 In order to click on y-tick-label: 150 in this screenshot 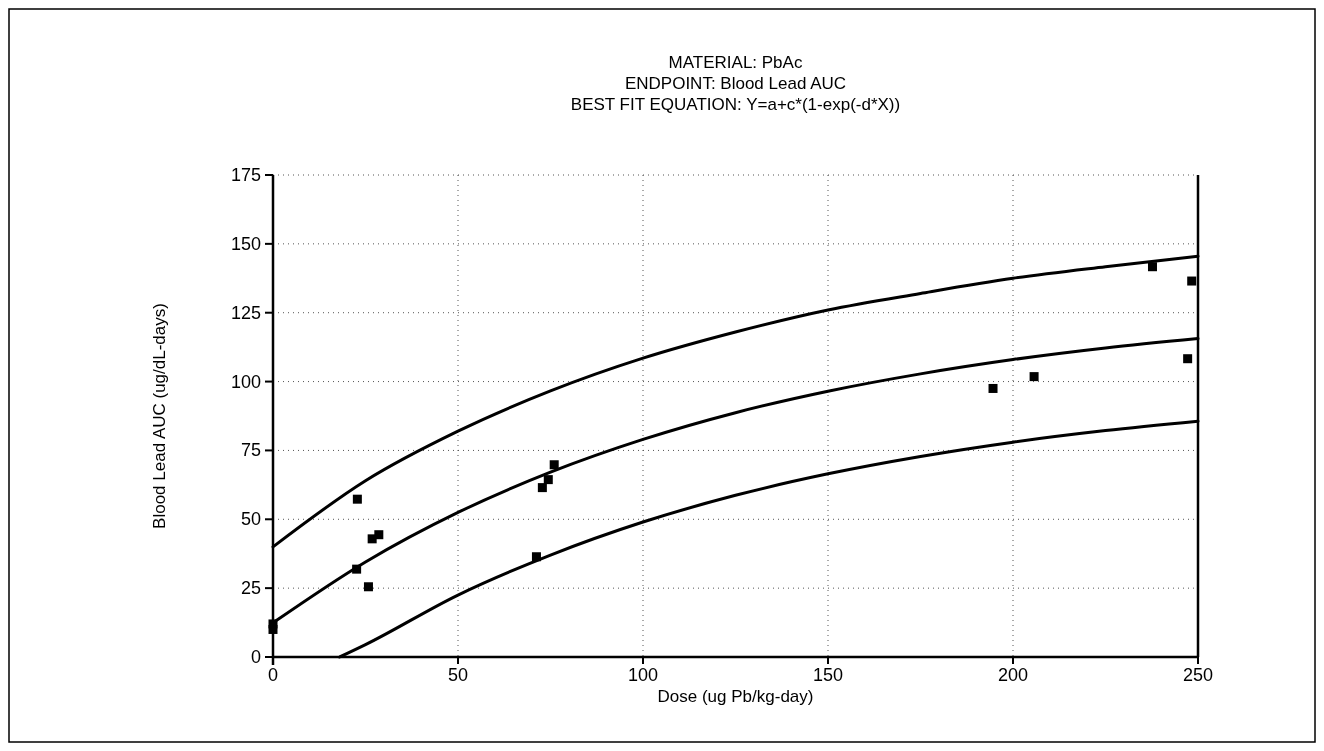, I will do `click(245, 243)`.